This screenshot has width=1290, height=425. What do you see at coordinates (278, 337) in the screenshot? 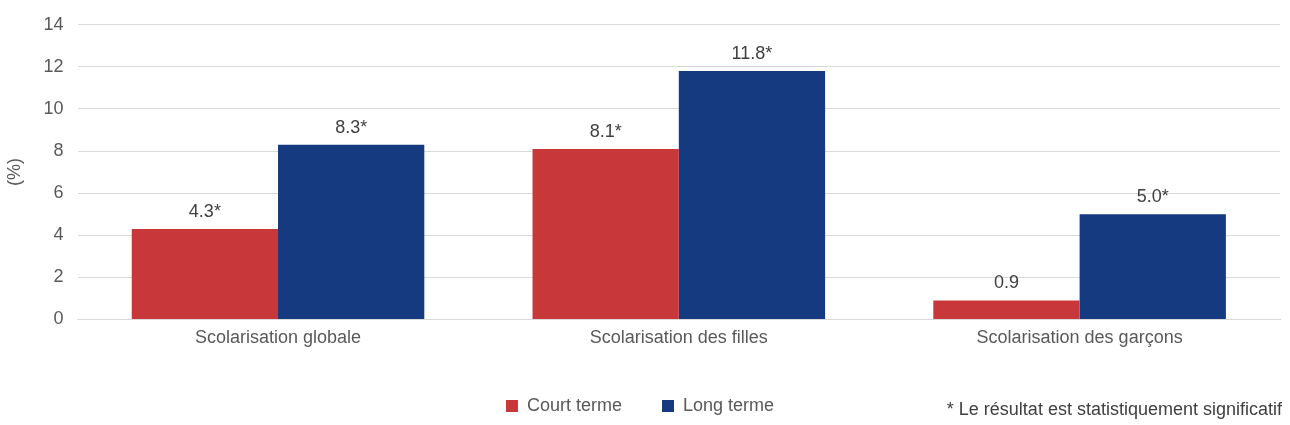
I see `x-tick-label: Scolarisation globale` at bounding box center [278, 337].